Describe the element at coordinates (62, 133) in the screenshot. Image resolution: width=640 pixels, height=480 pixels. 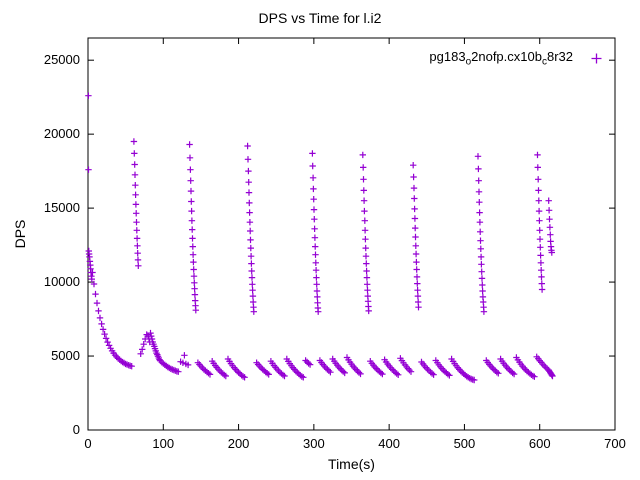
I see `y-tick-label: 20000` at that location.